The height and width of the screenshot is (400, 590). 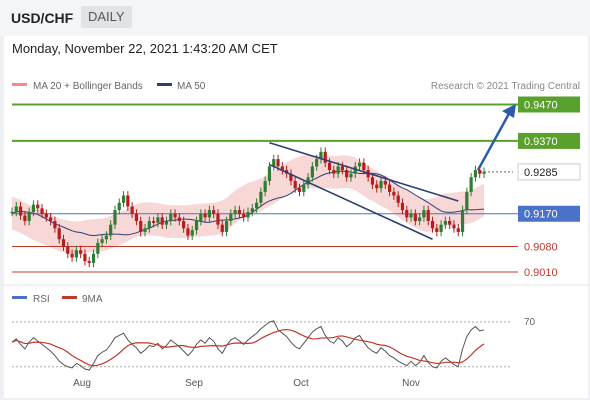 I want to click on level-badge-0.9285, so click(x=549, y=172).